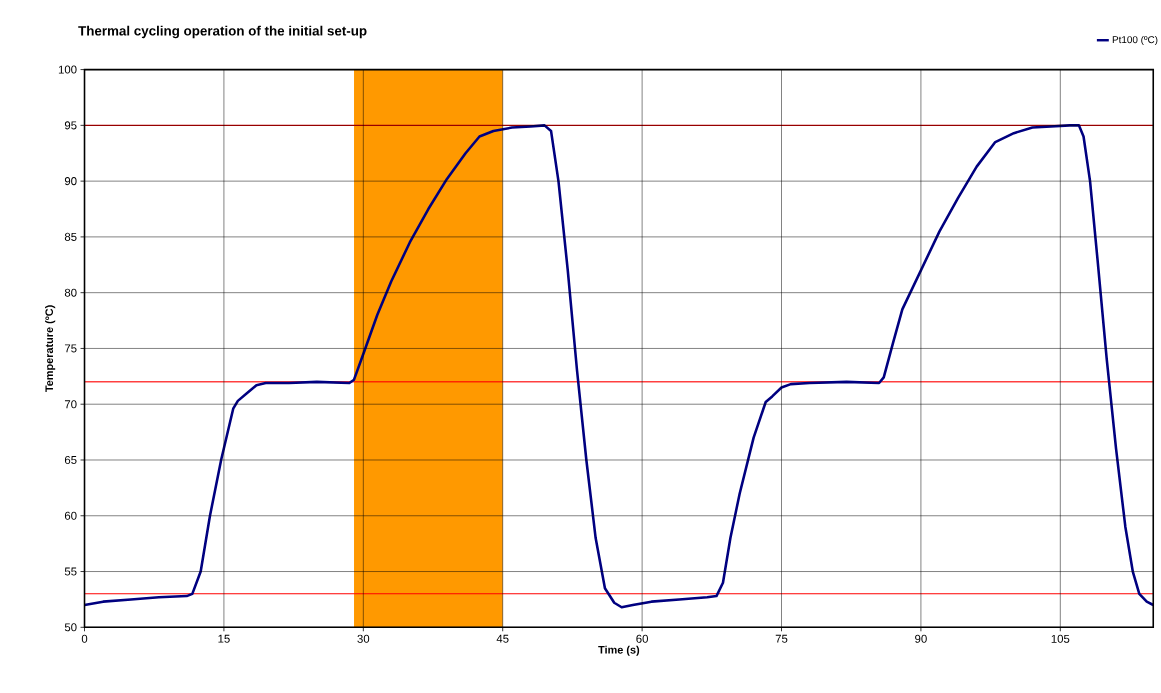 This screenshot has width=1161, height=693. I want to click on legend-label: Pt100 (ºC), so click(1135, 40).